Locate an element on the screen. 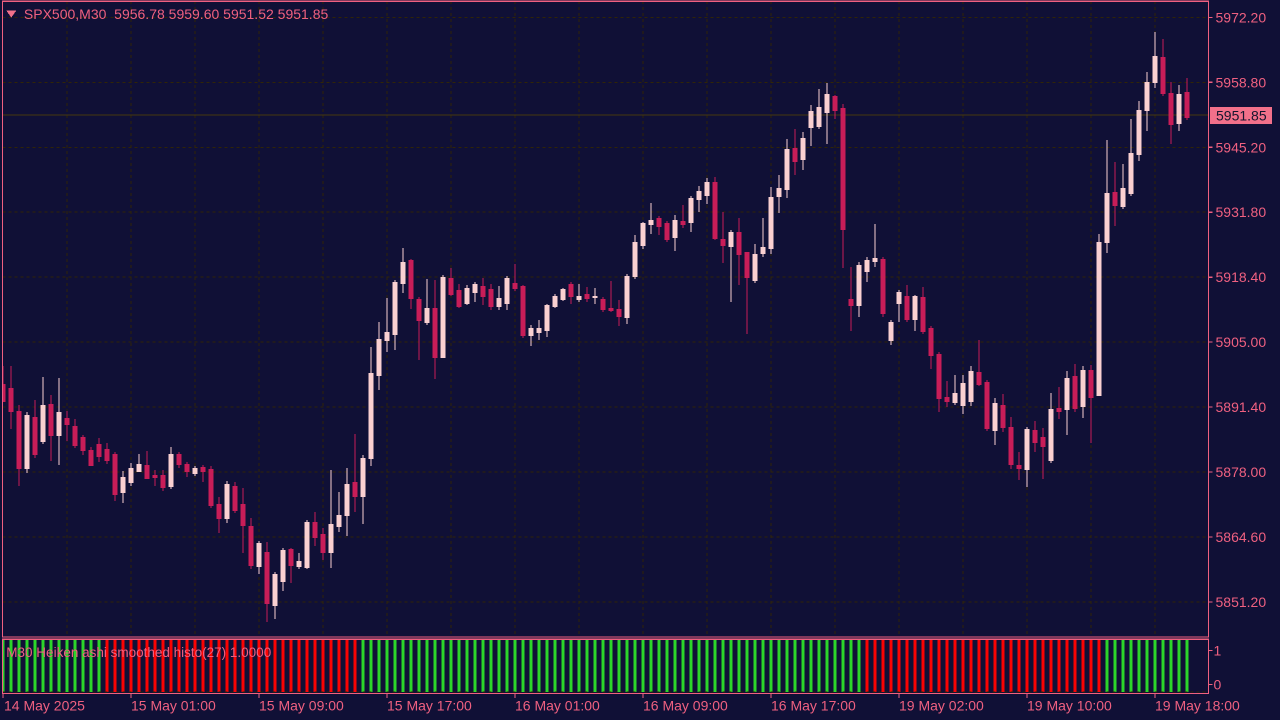  svg-text: 5851.20 is located at coordinates (1241, 602).